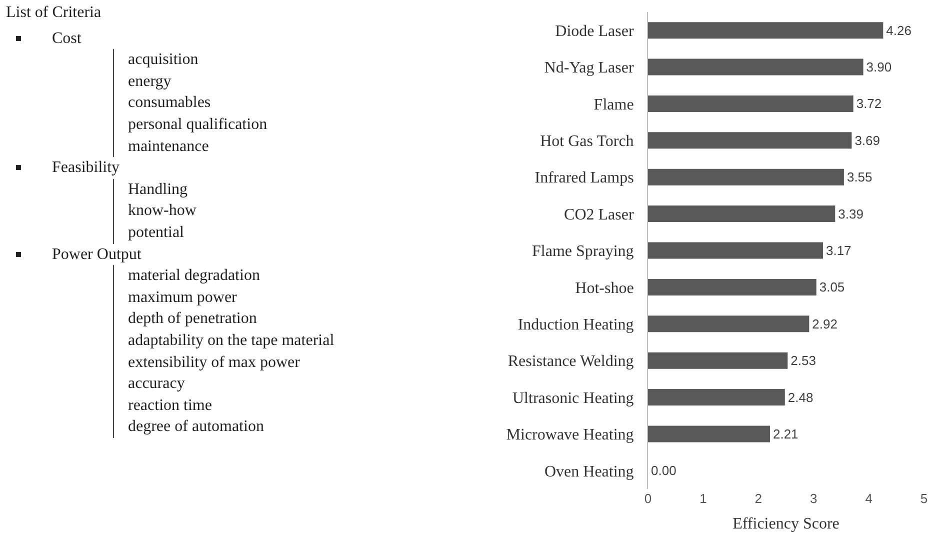 Image resolution: width=938 pixels, height=551 pixels. What do you see at coordinates (869, 104) in the screenshot?
I see `data-label: 3.72` at bounding box center [869, 104].